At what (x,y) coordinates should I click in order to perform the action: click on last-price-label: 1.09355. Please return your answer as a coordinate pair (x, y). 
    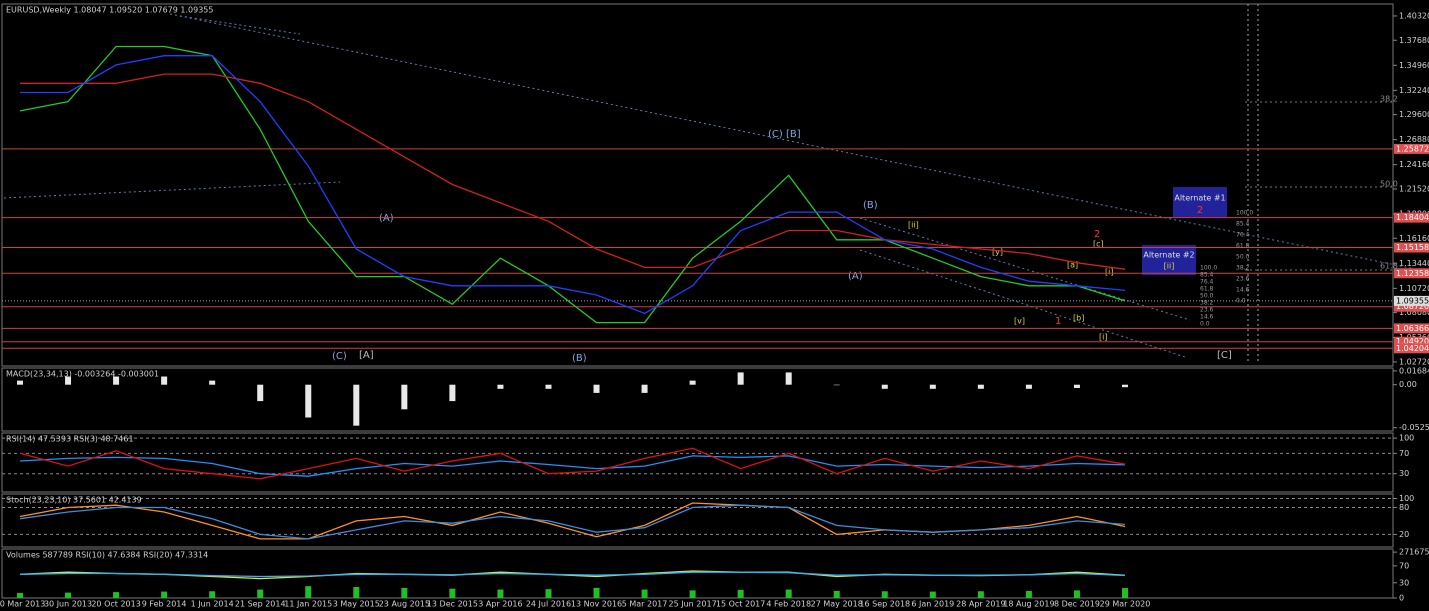
    Looking at the image, I should click on (1412, 300).